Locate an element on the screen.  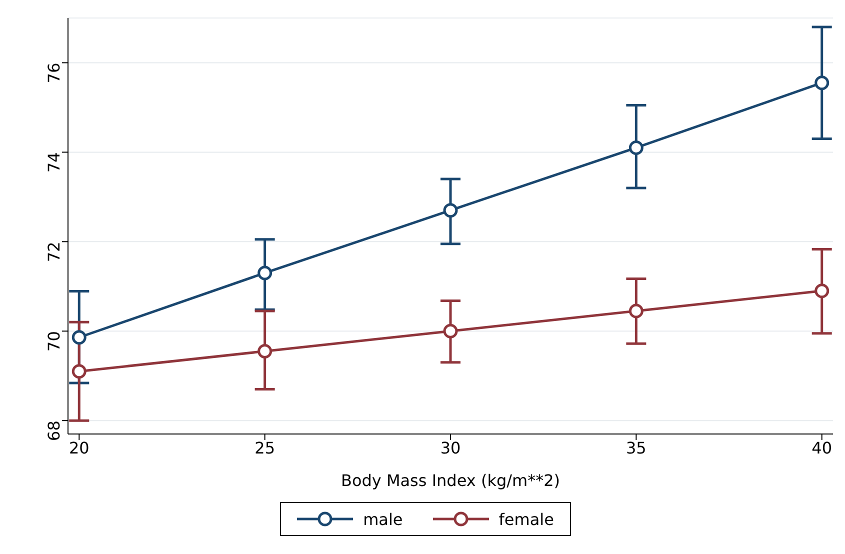
y-tick-label: 72 is located at coordinates (54, 252).